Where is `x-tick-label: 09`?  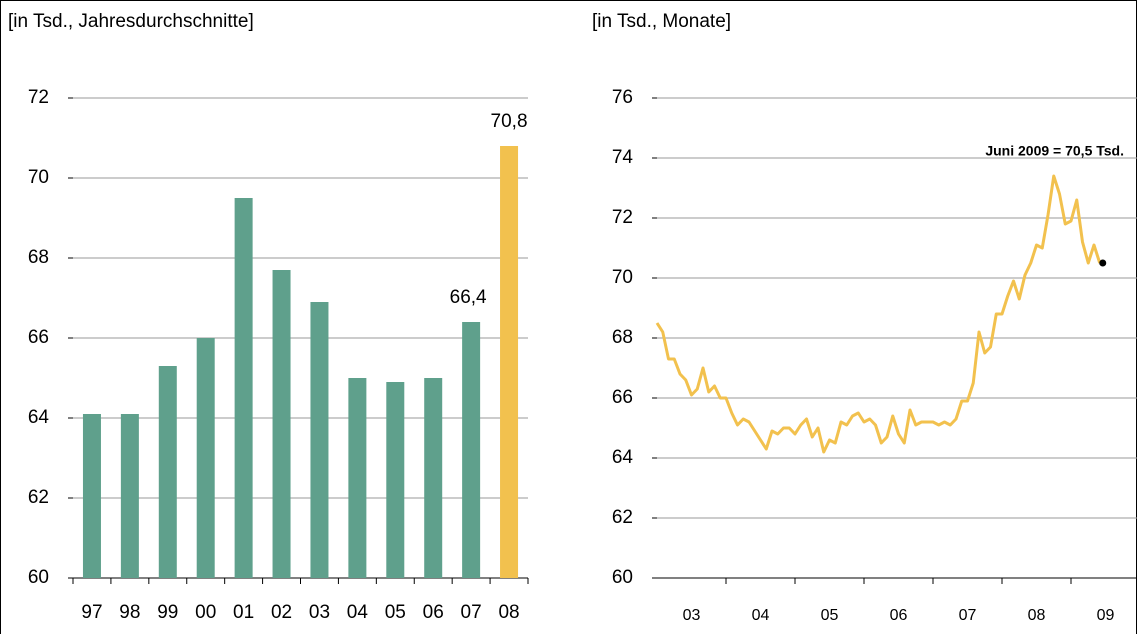 x-tick-label: 09 is located at coordinates (1106, 615).